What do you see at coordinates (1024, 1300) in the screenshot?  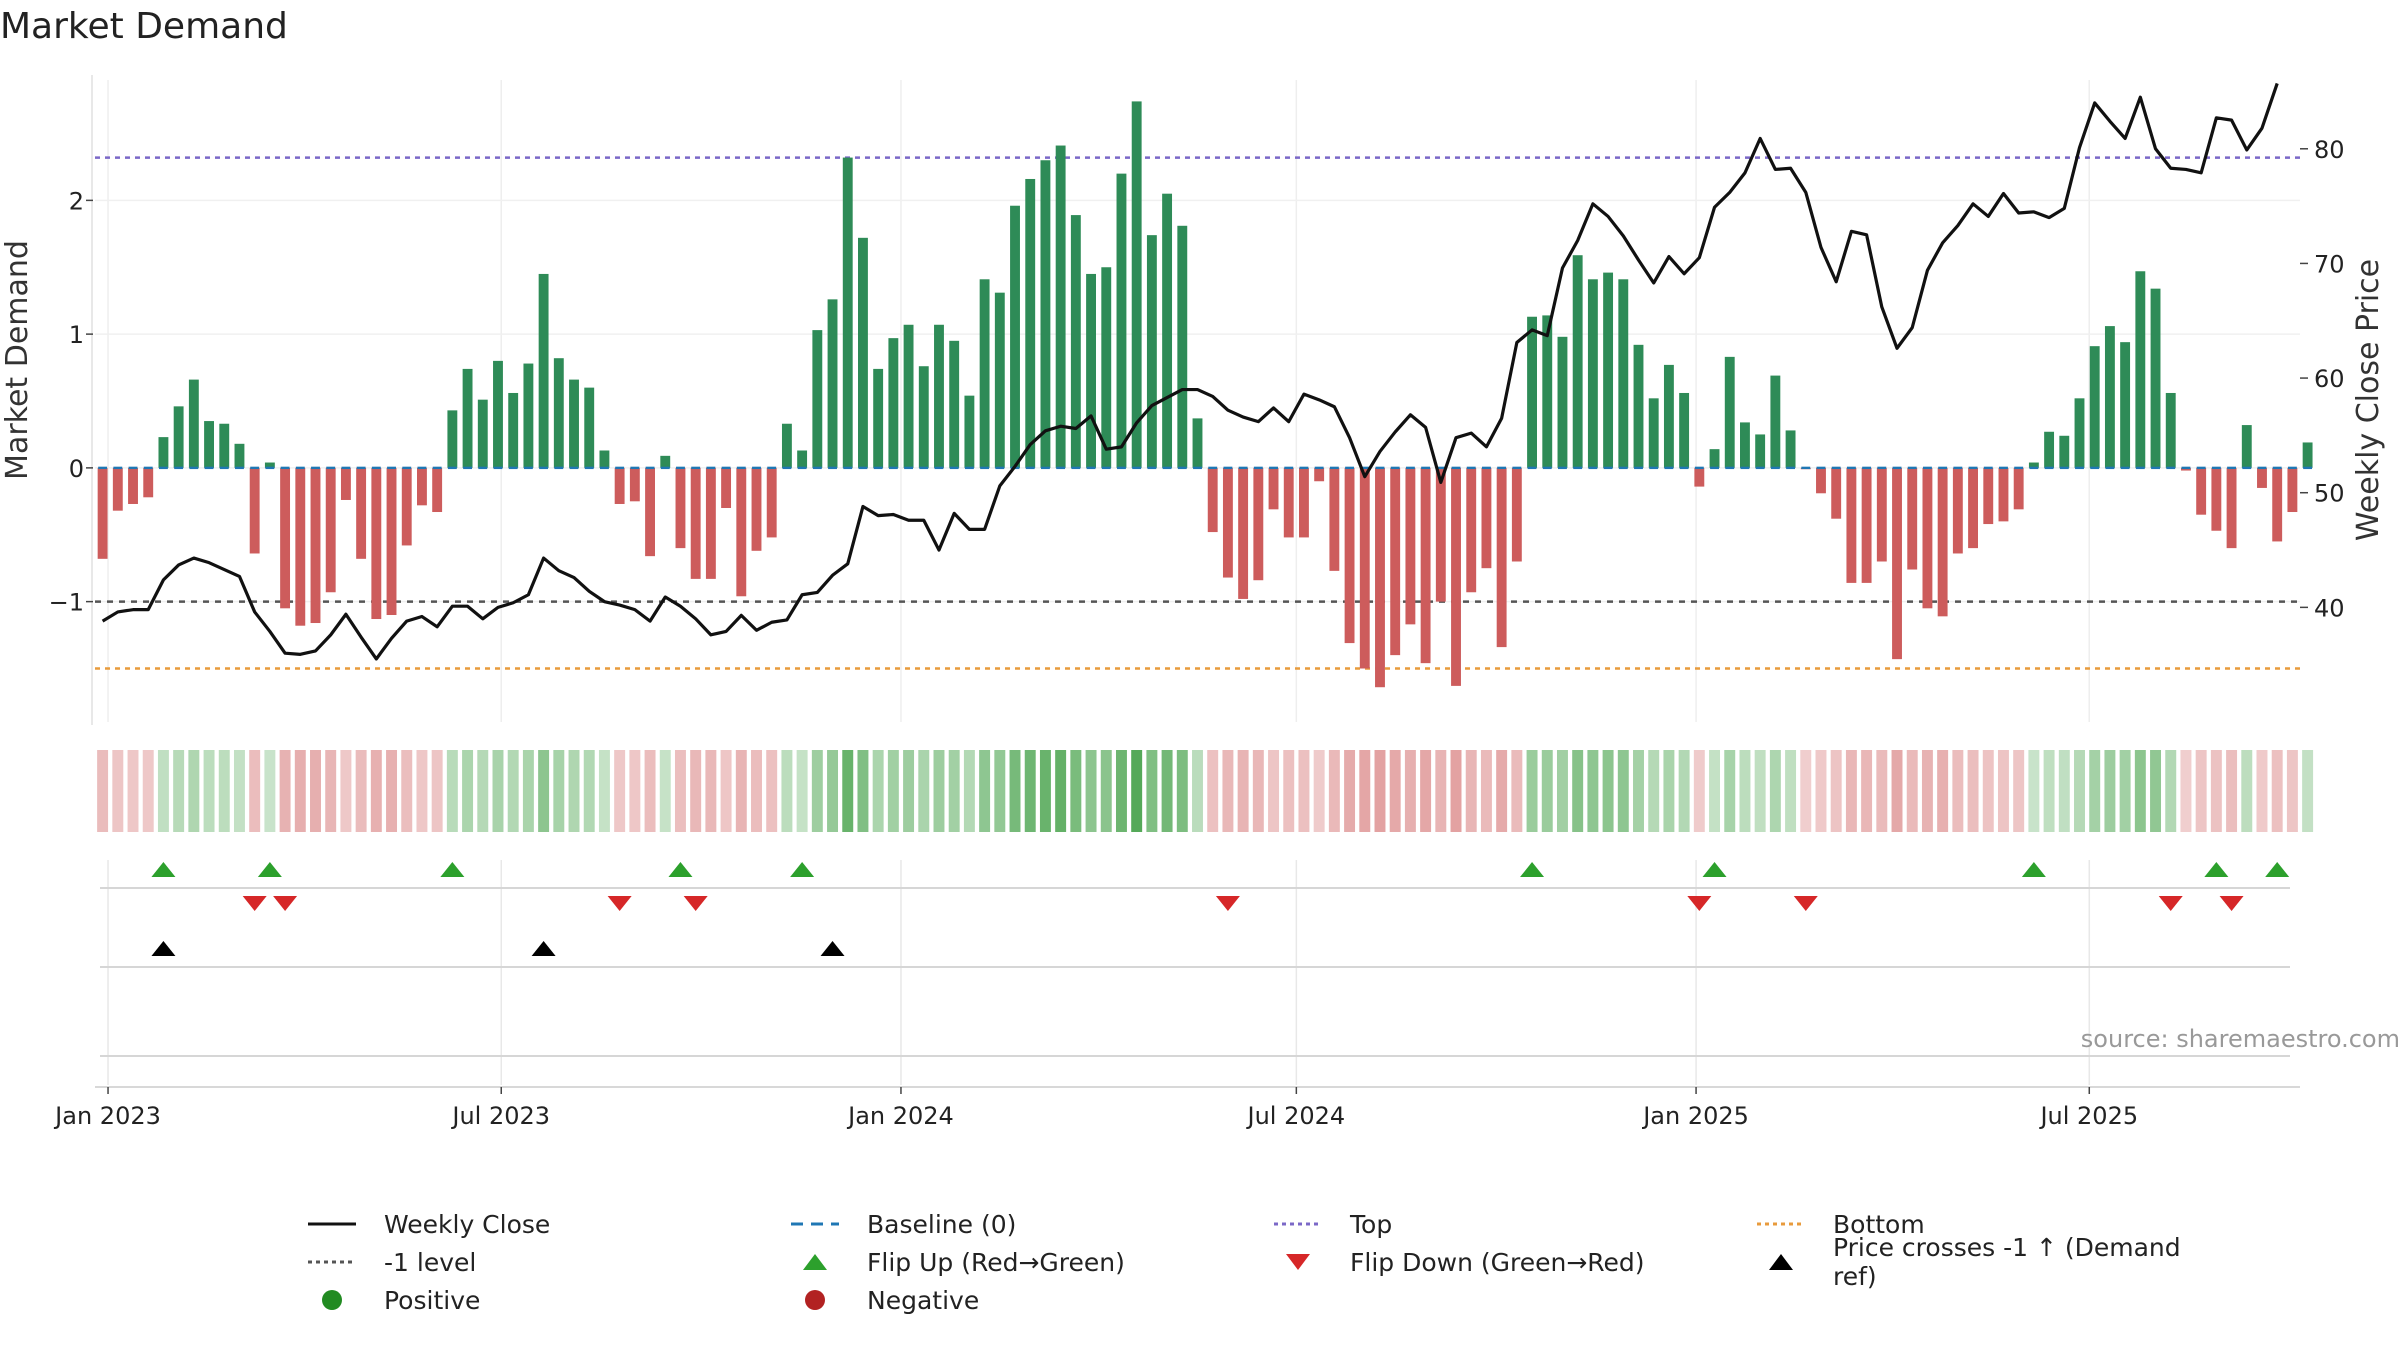 I see `legend-item: Negative` at bounding box center [1024, 1300].